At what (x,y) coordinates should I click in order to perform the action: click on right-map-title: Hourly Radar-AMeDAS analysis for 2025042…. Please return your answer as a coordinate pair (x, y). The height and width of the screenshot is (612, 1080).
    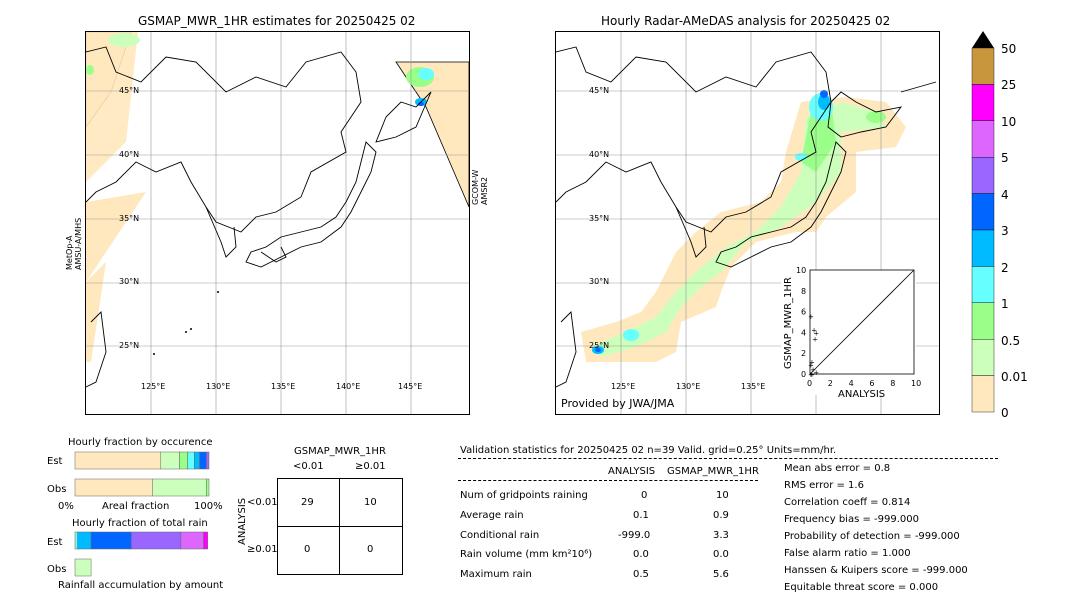
    Looking at the image, I should click on (746, 21).